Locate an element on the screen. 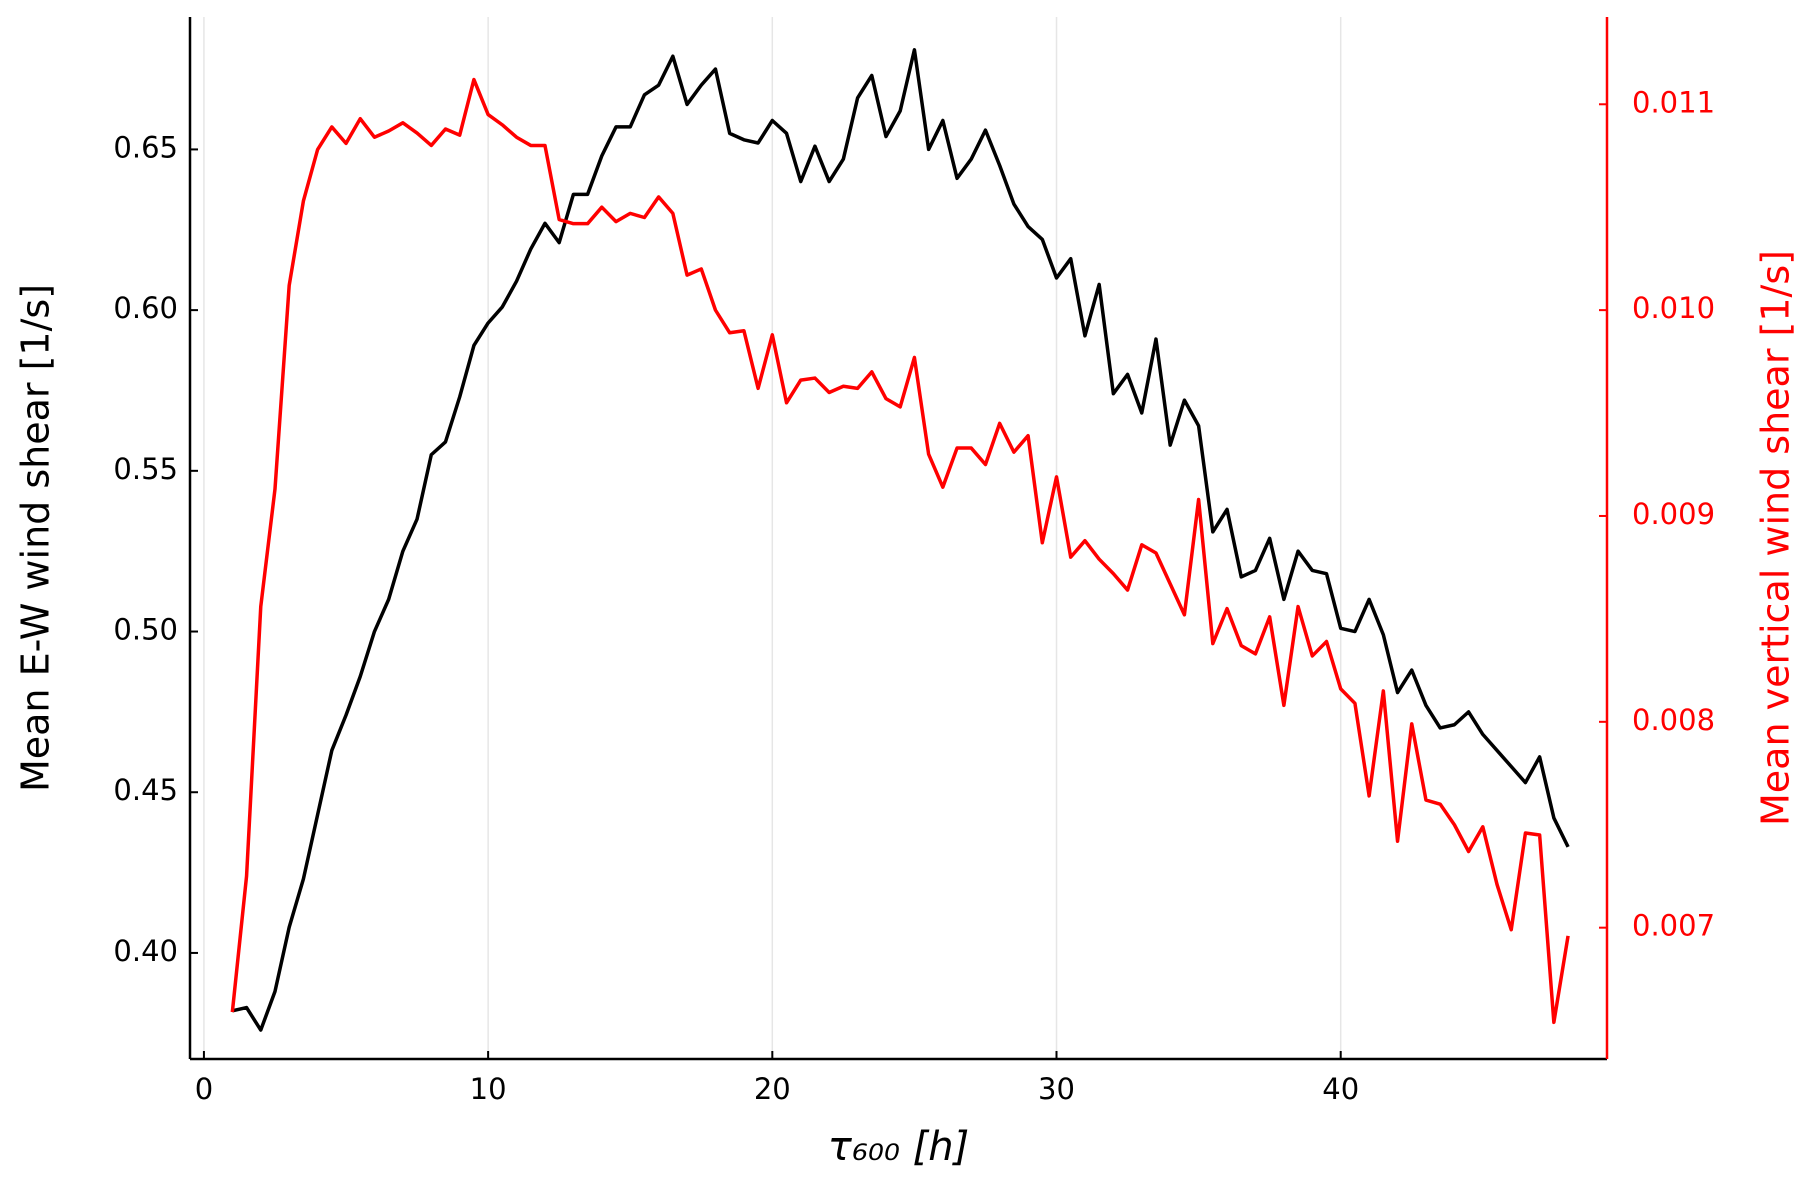 The height and width of the screenshot is (1182, 1814). x-axis-label: τ₆₀₀ [h] is located at coordinates (898, 1147).